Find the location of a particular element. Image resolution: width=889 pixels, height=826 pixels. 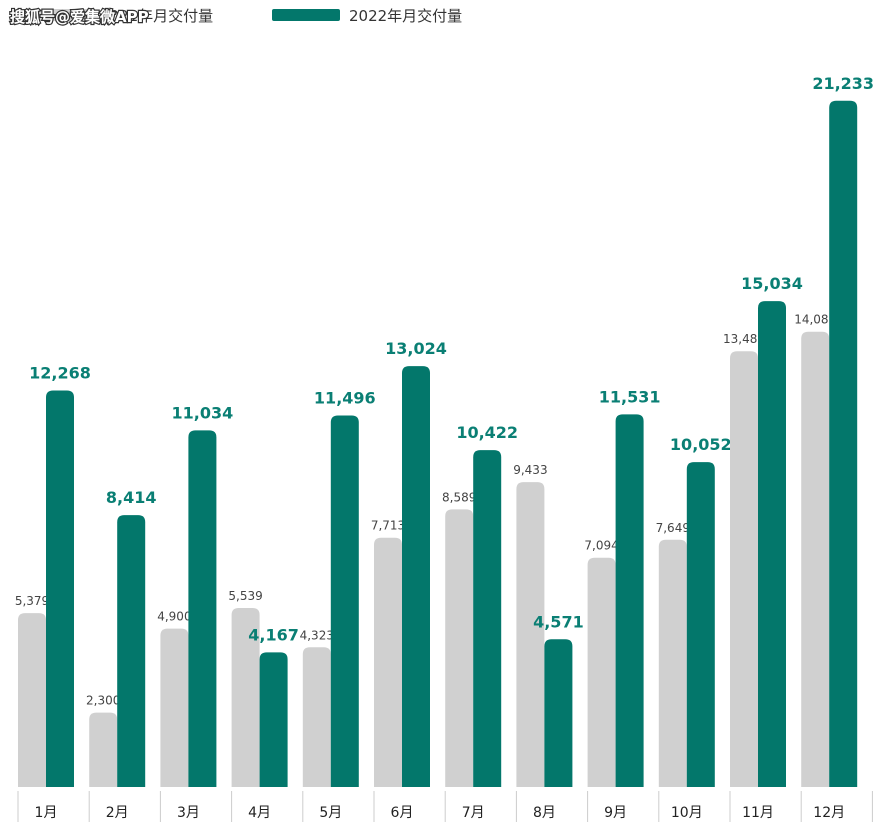

data-label-2021: 2,300 is located at coordinates (103, 701).